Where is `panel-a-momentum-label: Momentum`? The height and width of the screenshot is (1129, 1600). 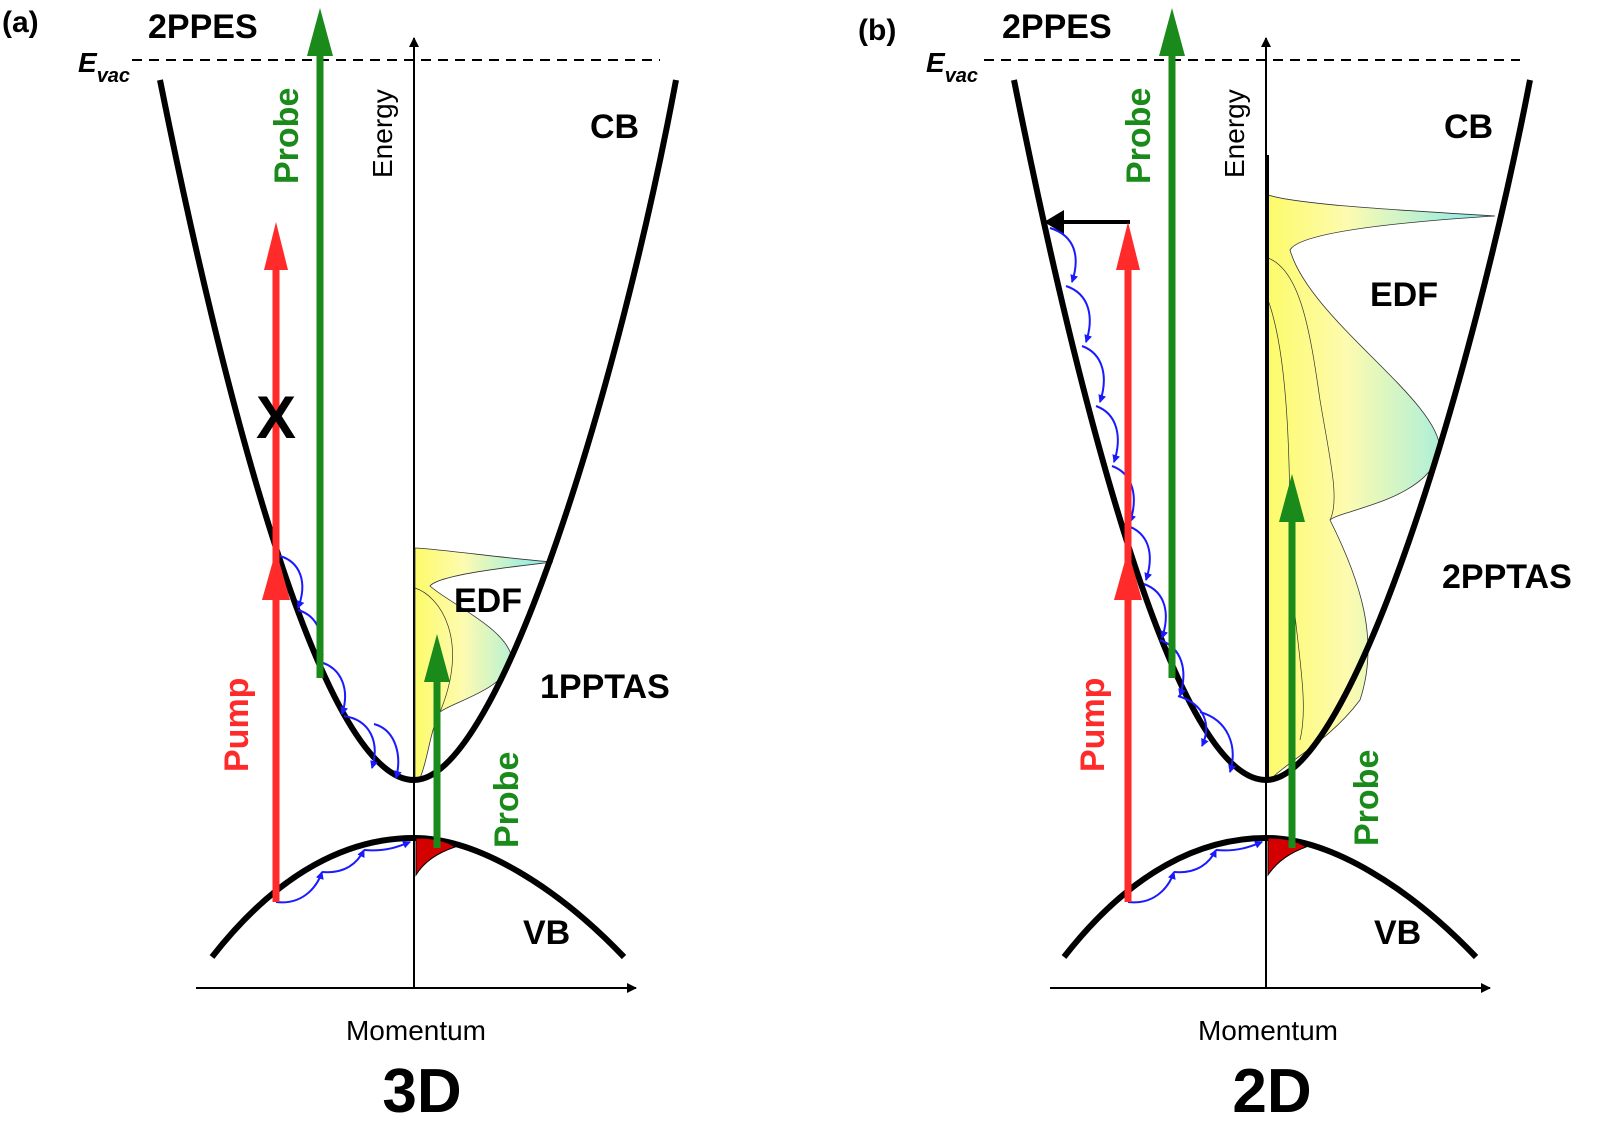 panel-a-momentum-label: Momentum is located at coordinates (416, 1030).